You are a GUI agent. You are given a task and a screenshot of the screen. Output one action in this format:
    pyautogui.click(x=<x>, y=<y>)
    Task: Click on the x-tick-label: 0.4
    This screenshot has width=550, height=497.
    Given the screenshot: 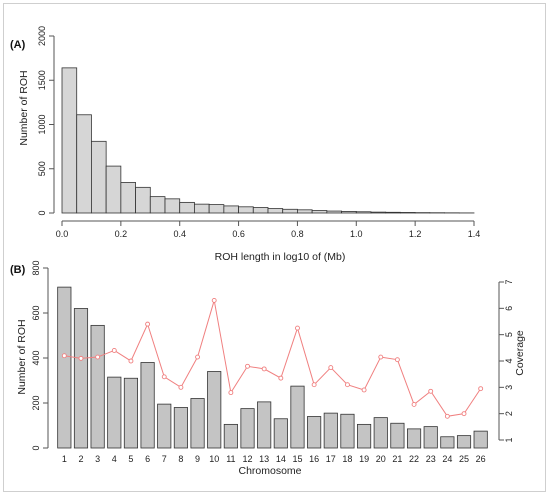 What is the action you would take?
    pyautogui.click(x=179, y=234)
    